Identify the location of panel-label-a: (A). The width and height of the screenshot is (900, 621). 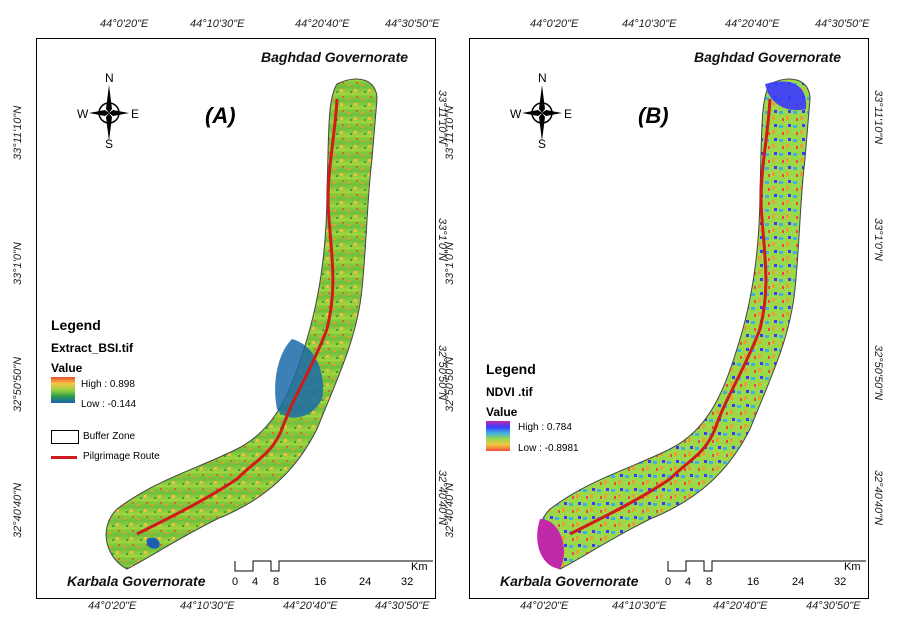
(220, 115).